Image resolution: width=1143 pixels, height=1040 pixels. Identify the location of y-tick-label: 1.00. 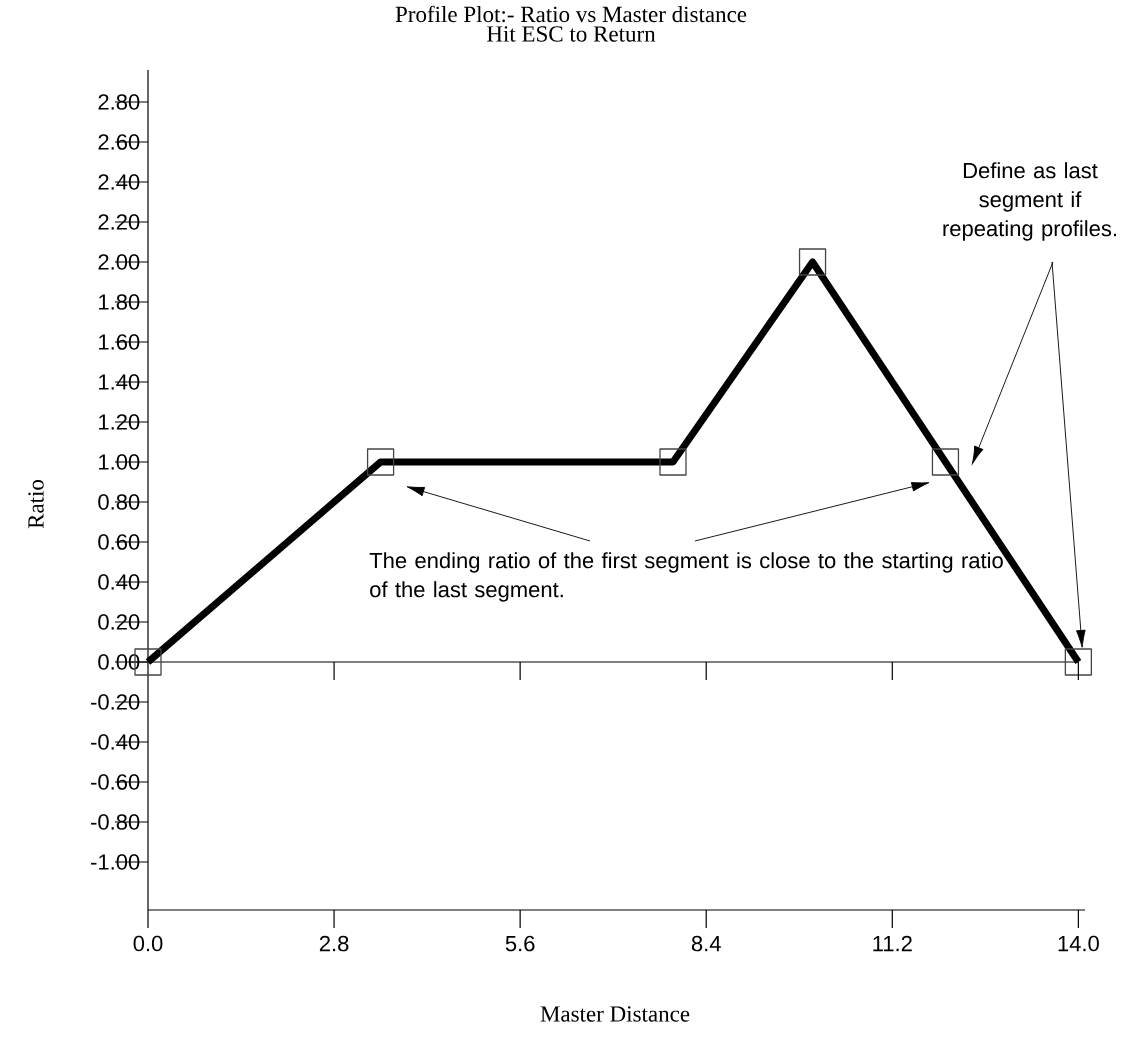
(119, 462).